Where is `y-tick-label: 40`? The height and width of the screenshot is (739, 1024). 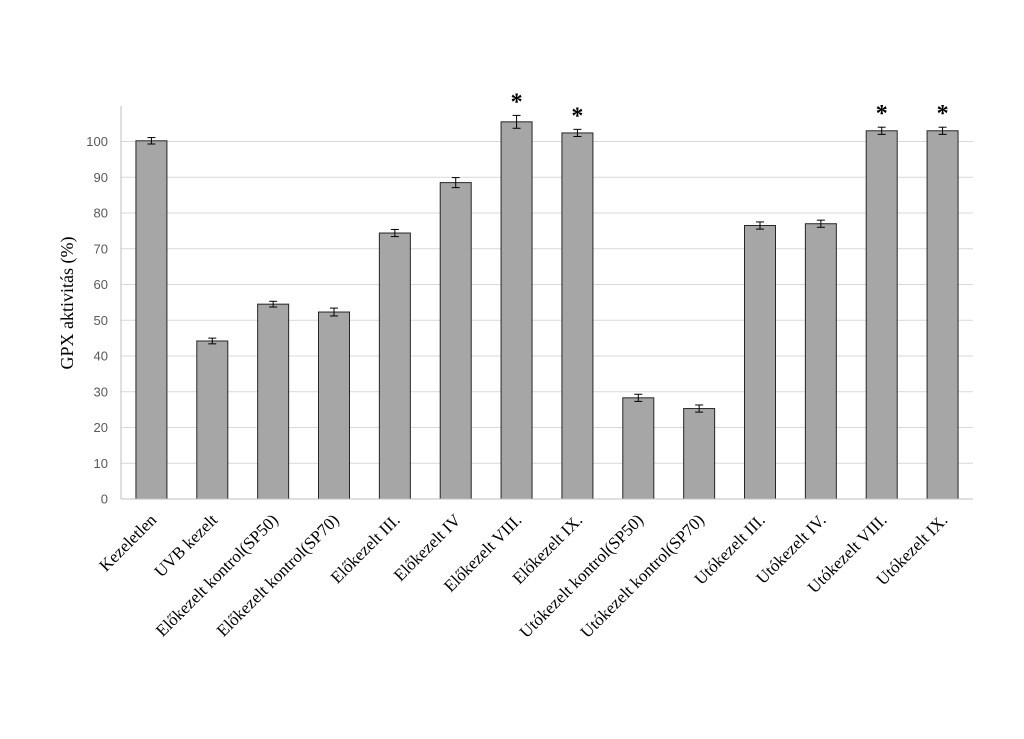 y-tick-label: 40 is located at coordinates (101, 356).